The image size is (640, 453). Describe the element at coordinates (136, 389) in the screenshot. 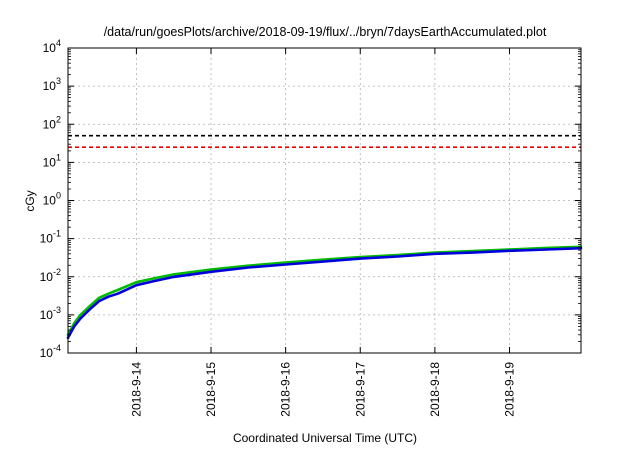

I see `x-tick-label: 2018-9-14` at that location.